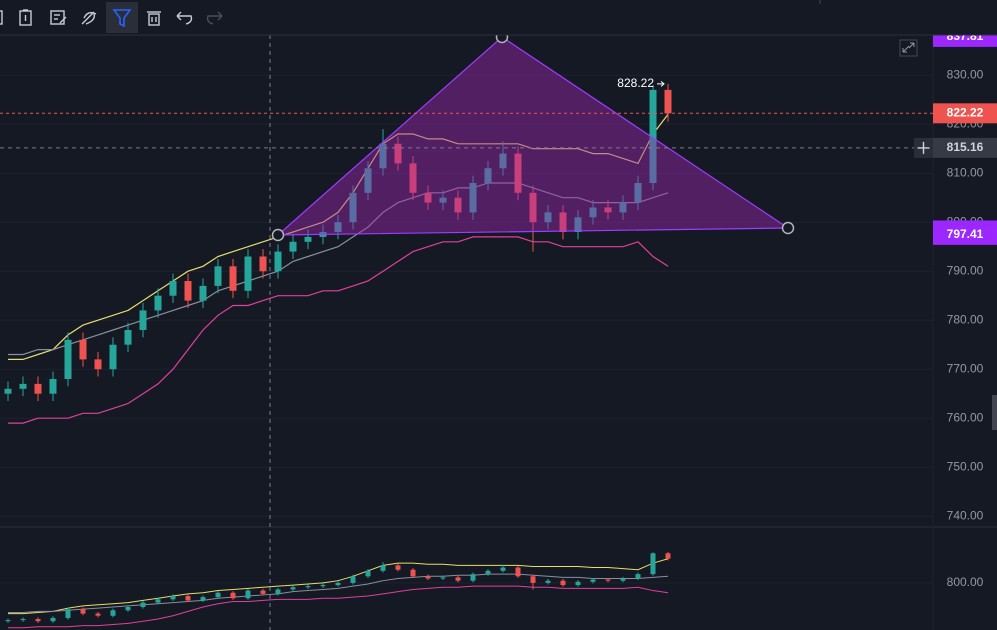 The width and height of the screenshot is (997, 630). I want to click on icon-filter, so click(122, 18).